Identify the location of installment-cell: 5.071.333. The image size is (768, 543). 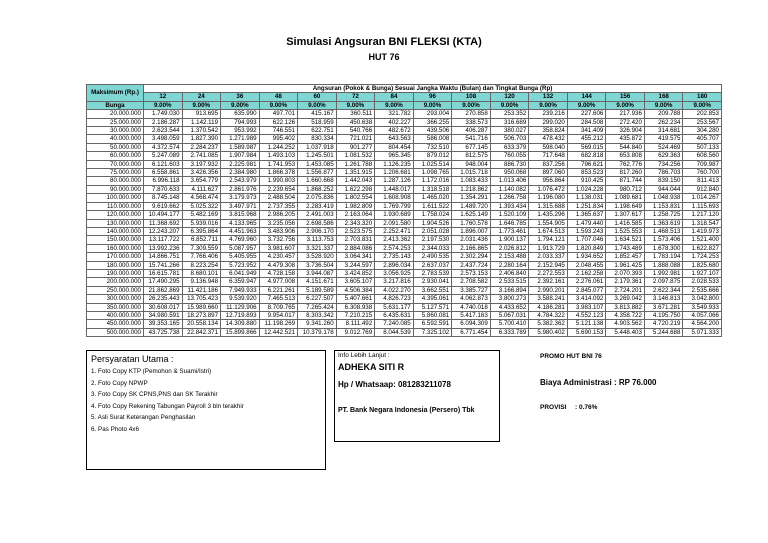
(702, 332).